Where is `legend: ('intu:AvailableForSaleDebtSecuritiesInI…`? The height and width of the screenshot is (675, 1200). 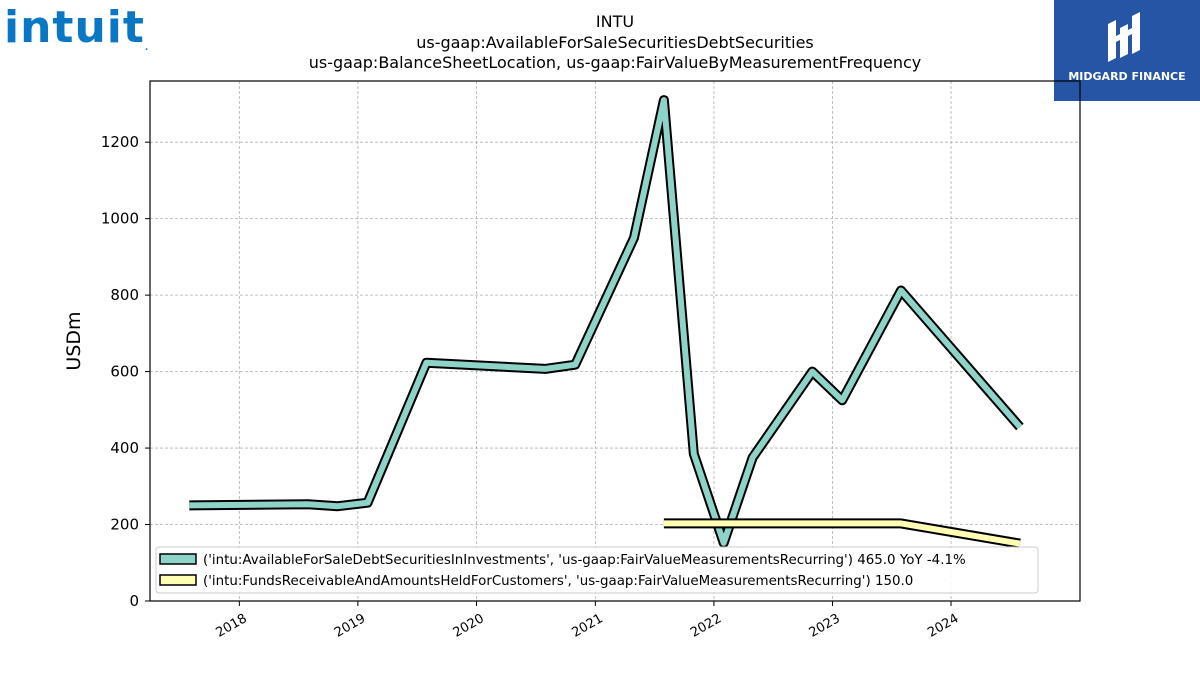
legend: ('intu:AvailableForSaleDebtSecuritiesInI… is located at coordinates (597, 570).